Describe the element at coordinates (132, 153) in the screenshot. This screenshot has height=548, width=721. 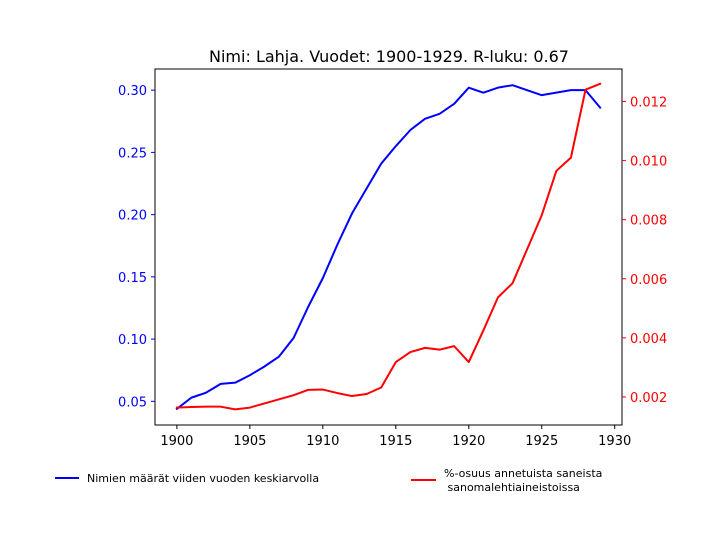
I see `y-left-tick-label: 0.25` at that location.